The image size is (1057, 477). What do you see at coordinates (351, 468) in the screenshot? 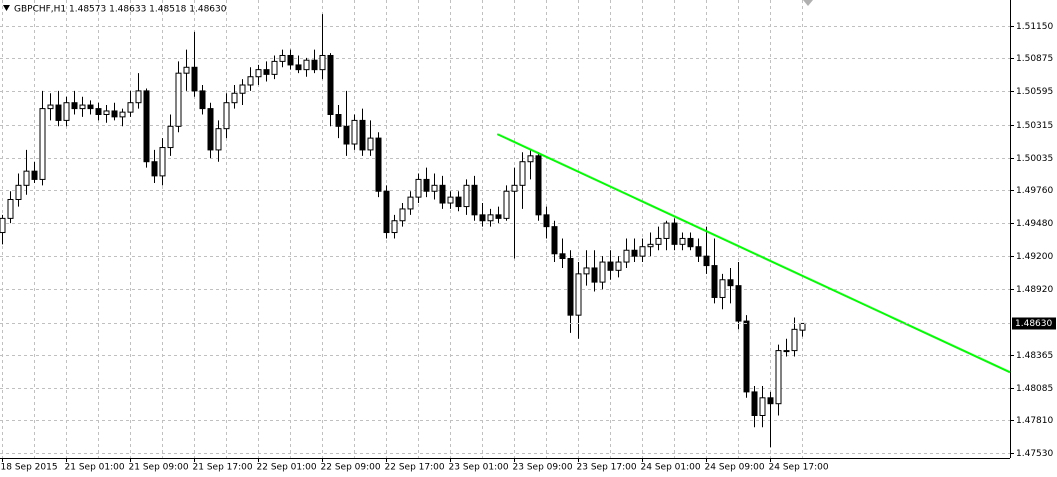
I see `x-tick-label: 22 Sep 09:00` at bounding box center [351, 468].